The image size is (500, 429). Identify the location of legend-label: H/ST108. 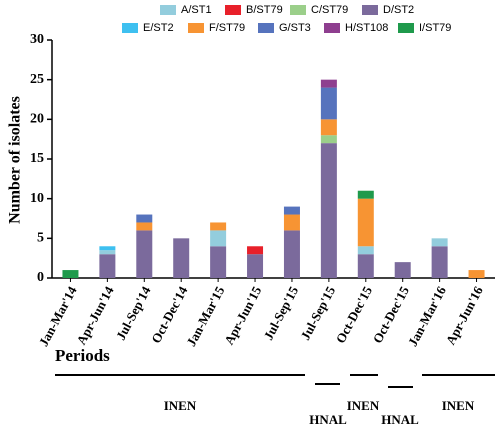
(366, 28).